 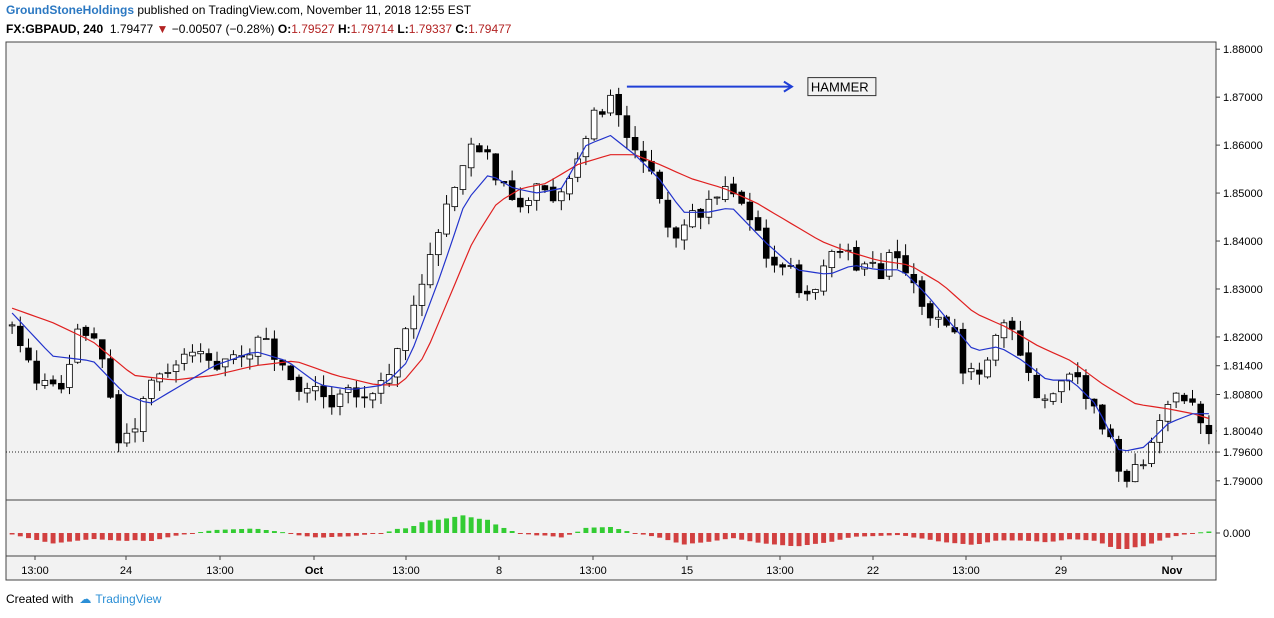 I want to click on tradingview-logo-icon: ☁, so click(x=85, y=599).